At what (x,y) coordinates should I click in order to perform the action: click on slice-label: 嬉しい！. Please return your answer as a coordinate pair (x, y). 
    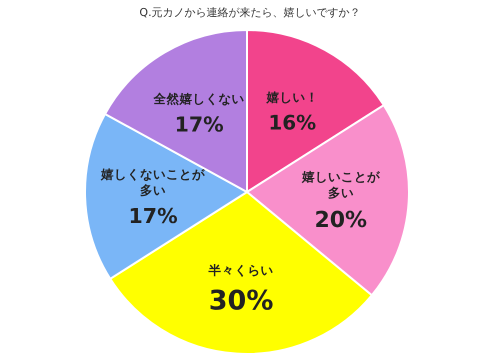
    Looking at the image, I should click on (291, 97).